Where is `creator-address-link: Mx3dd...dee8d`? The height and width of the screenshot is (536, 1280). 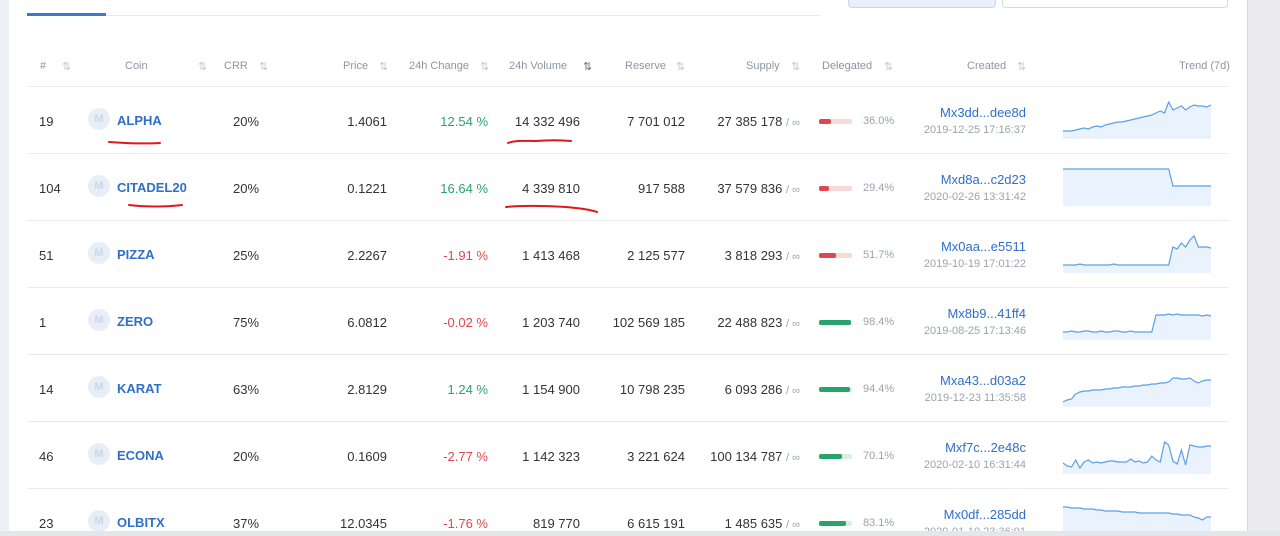
creator-address-link: Mx3dd...dee8d is located at coordinates (982, 112).